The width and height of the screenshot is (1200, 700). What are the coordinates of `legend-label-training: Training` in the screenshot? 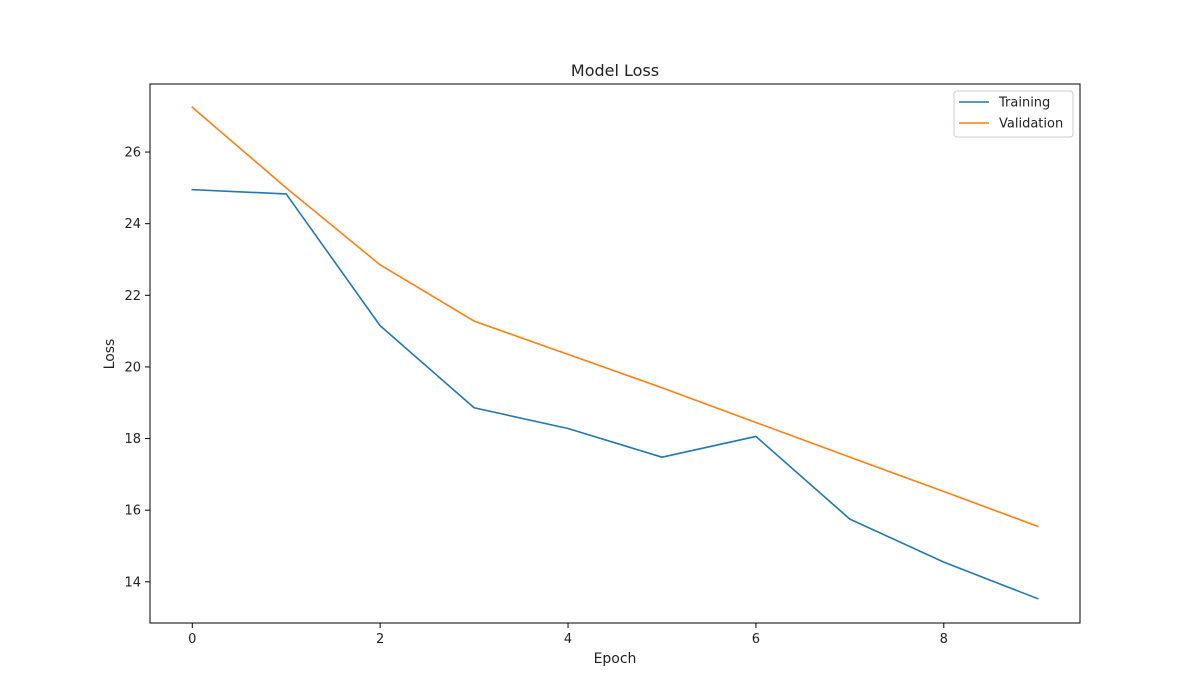 It's located at (1024, 103).